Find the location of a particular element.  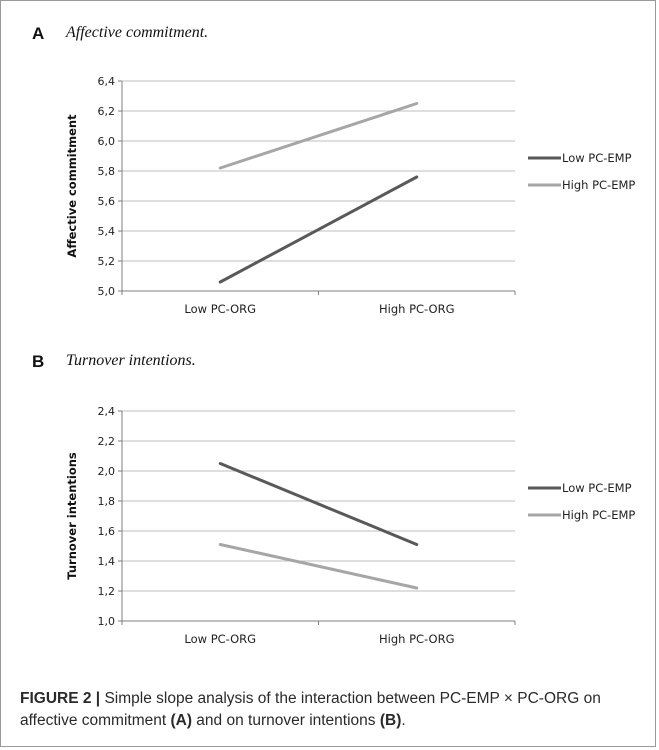

y-tick-label: 5,6 is located at coordinates (107, 201).